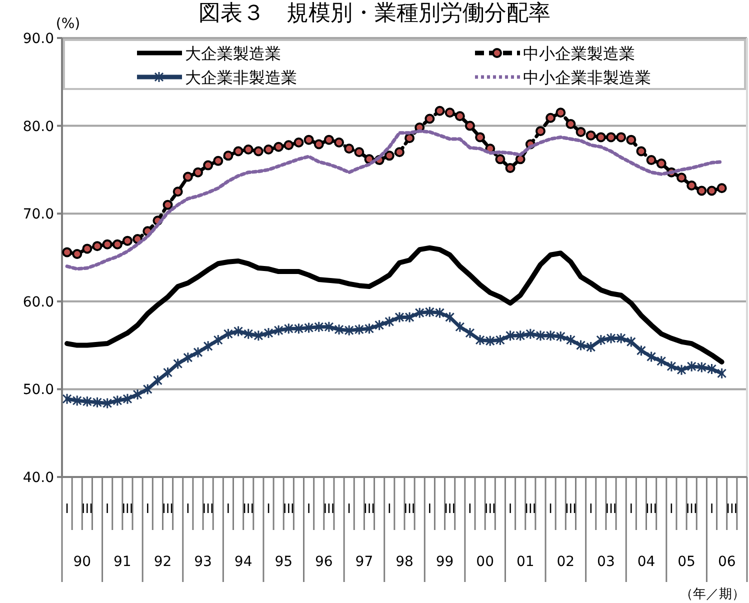  I want to click on text: 90, so click(82, 562).